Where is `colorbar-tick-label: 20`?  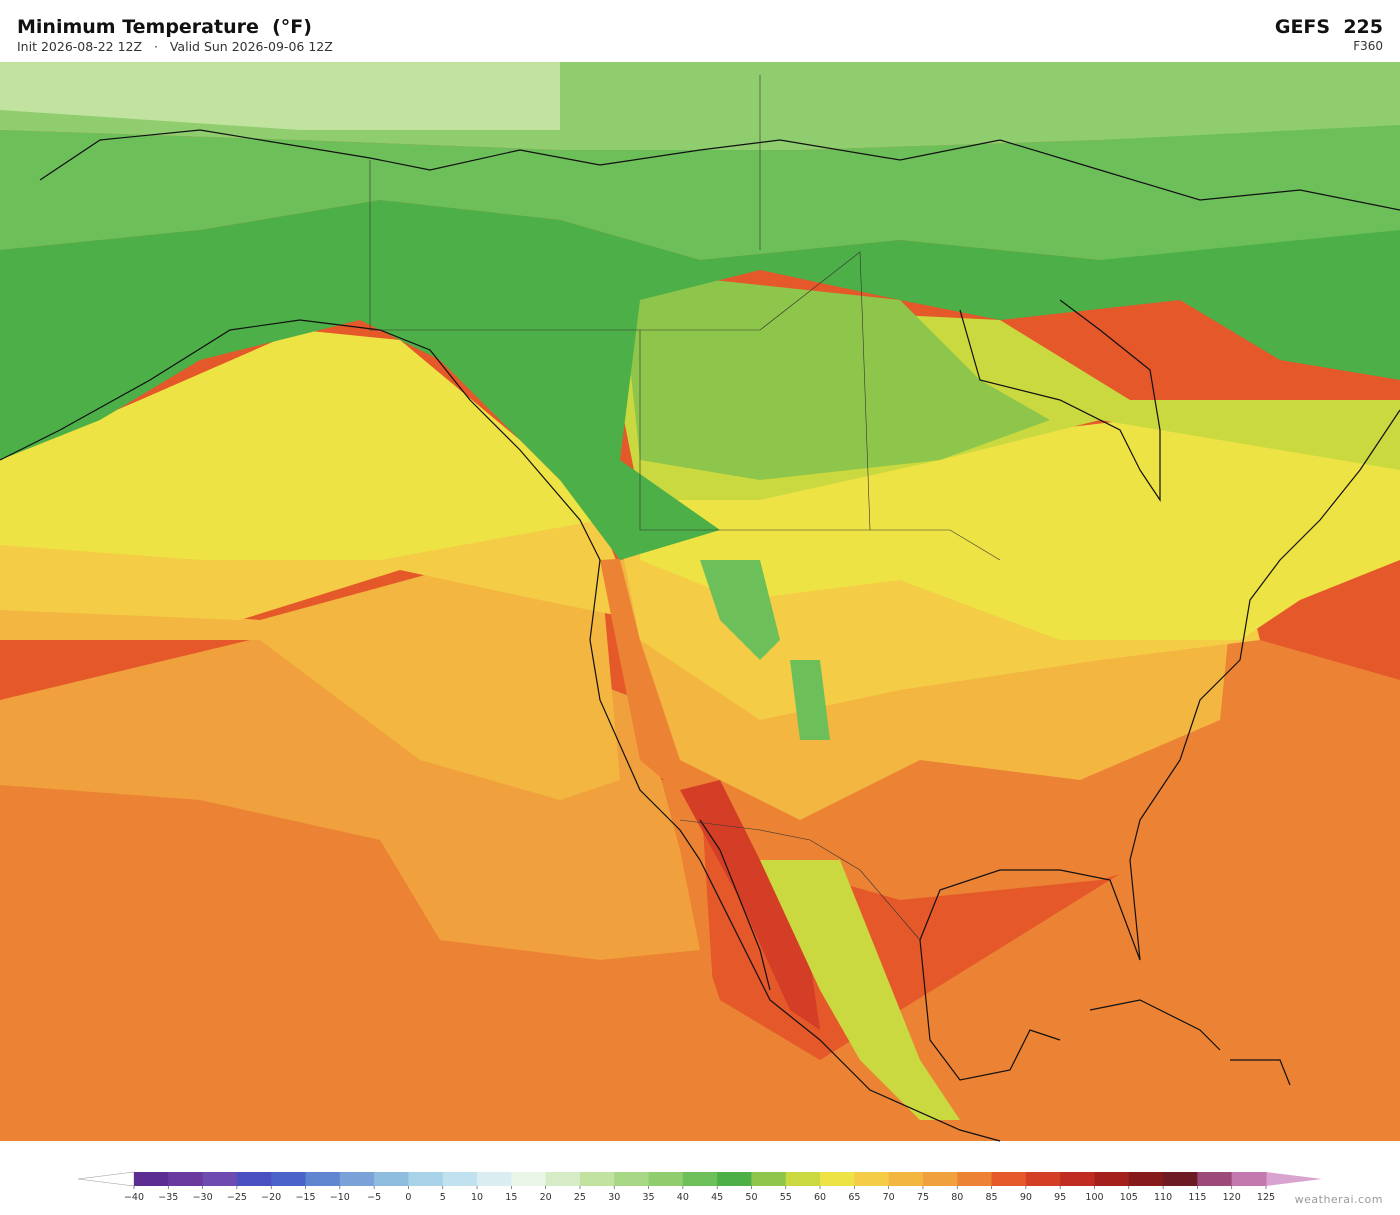 colorbar-tick-label: 20 is located at coordinates (546, 1197).